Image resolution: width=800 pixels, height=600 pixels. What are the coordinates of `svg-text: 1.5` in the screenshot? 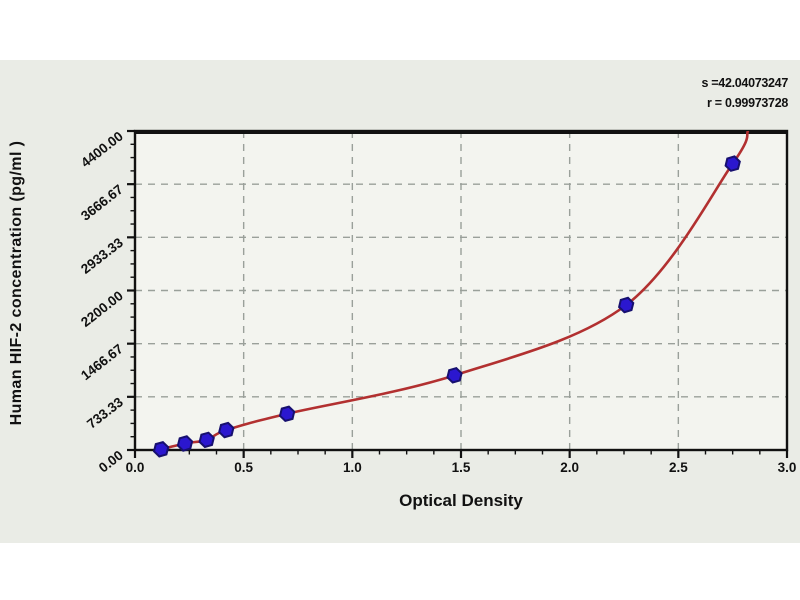 It's located at (461, 467).